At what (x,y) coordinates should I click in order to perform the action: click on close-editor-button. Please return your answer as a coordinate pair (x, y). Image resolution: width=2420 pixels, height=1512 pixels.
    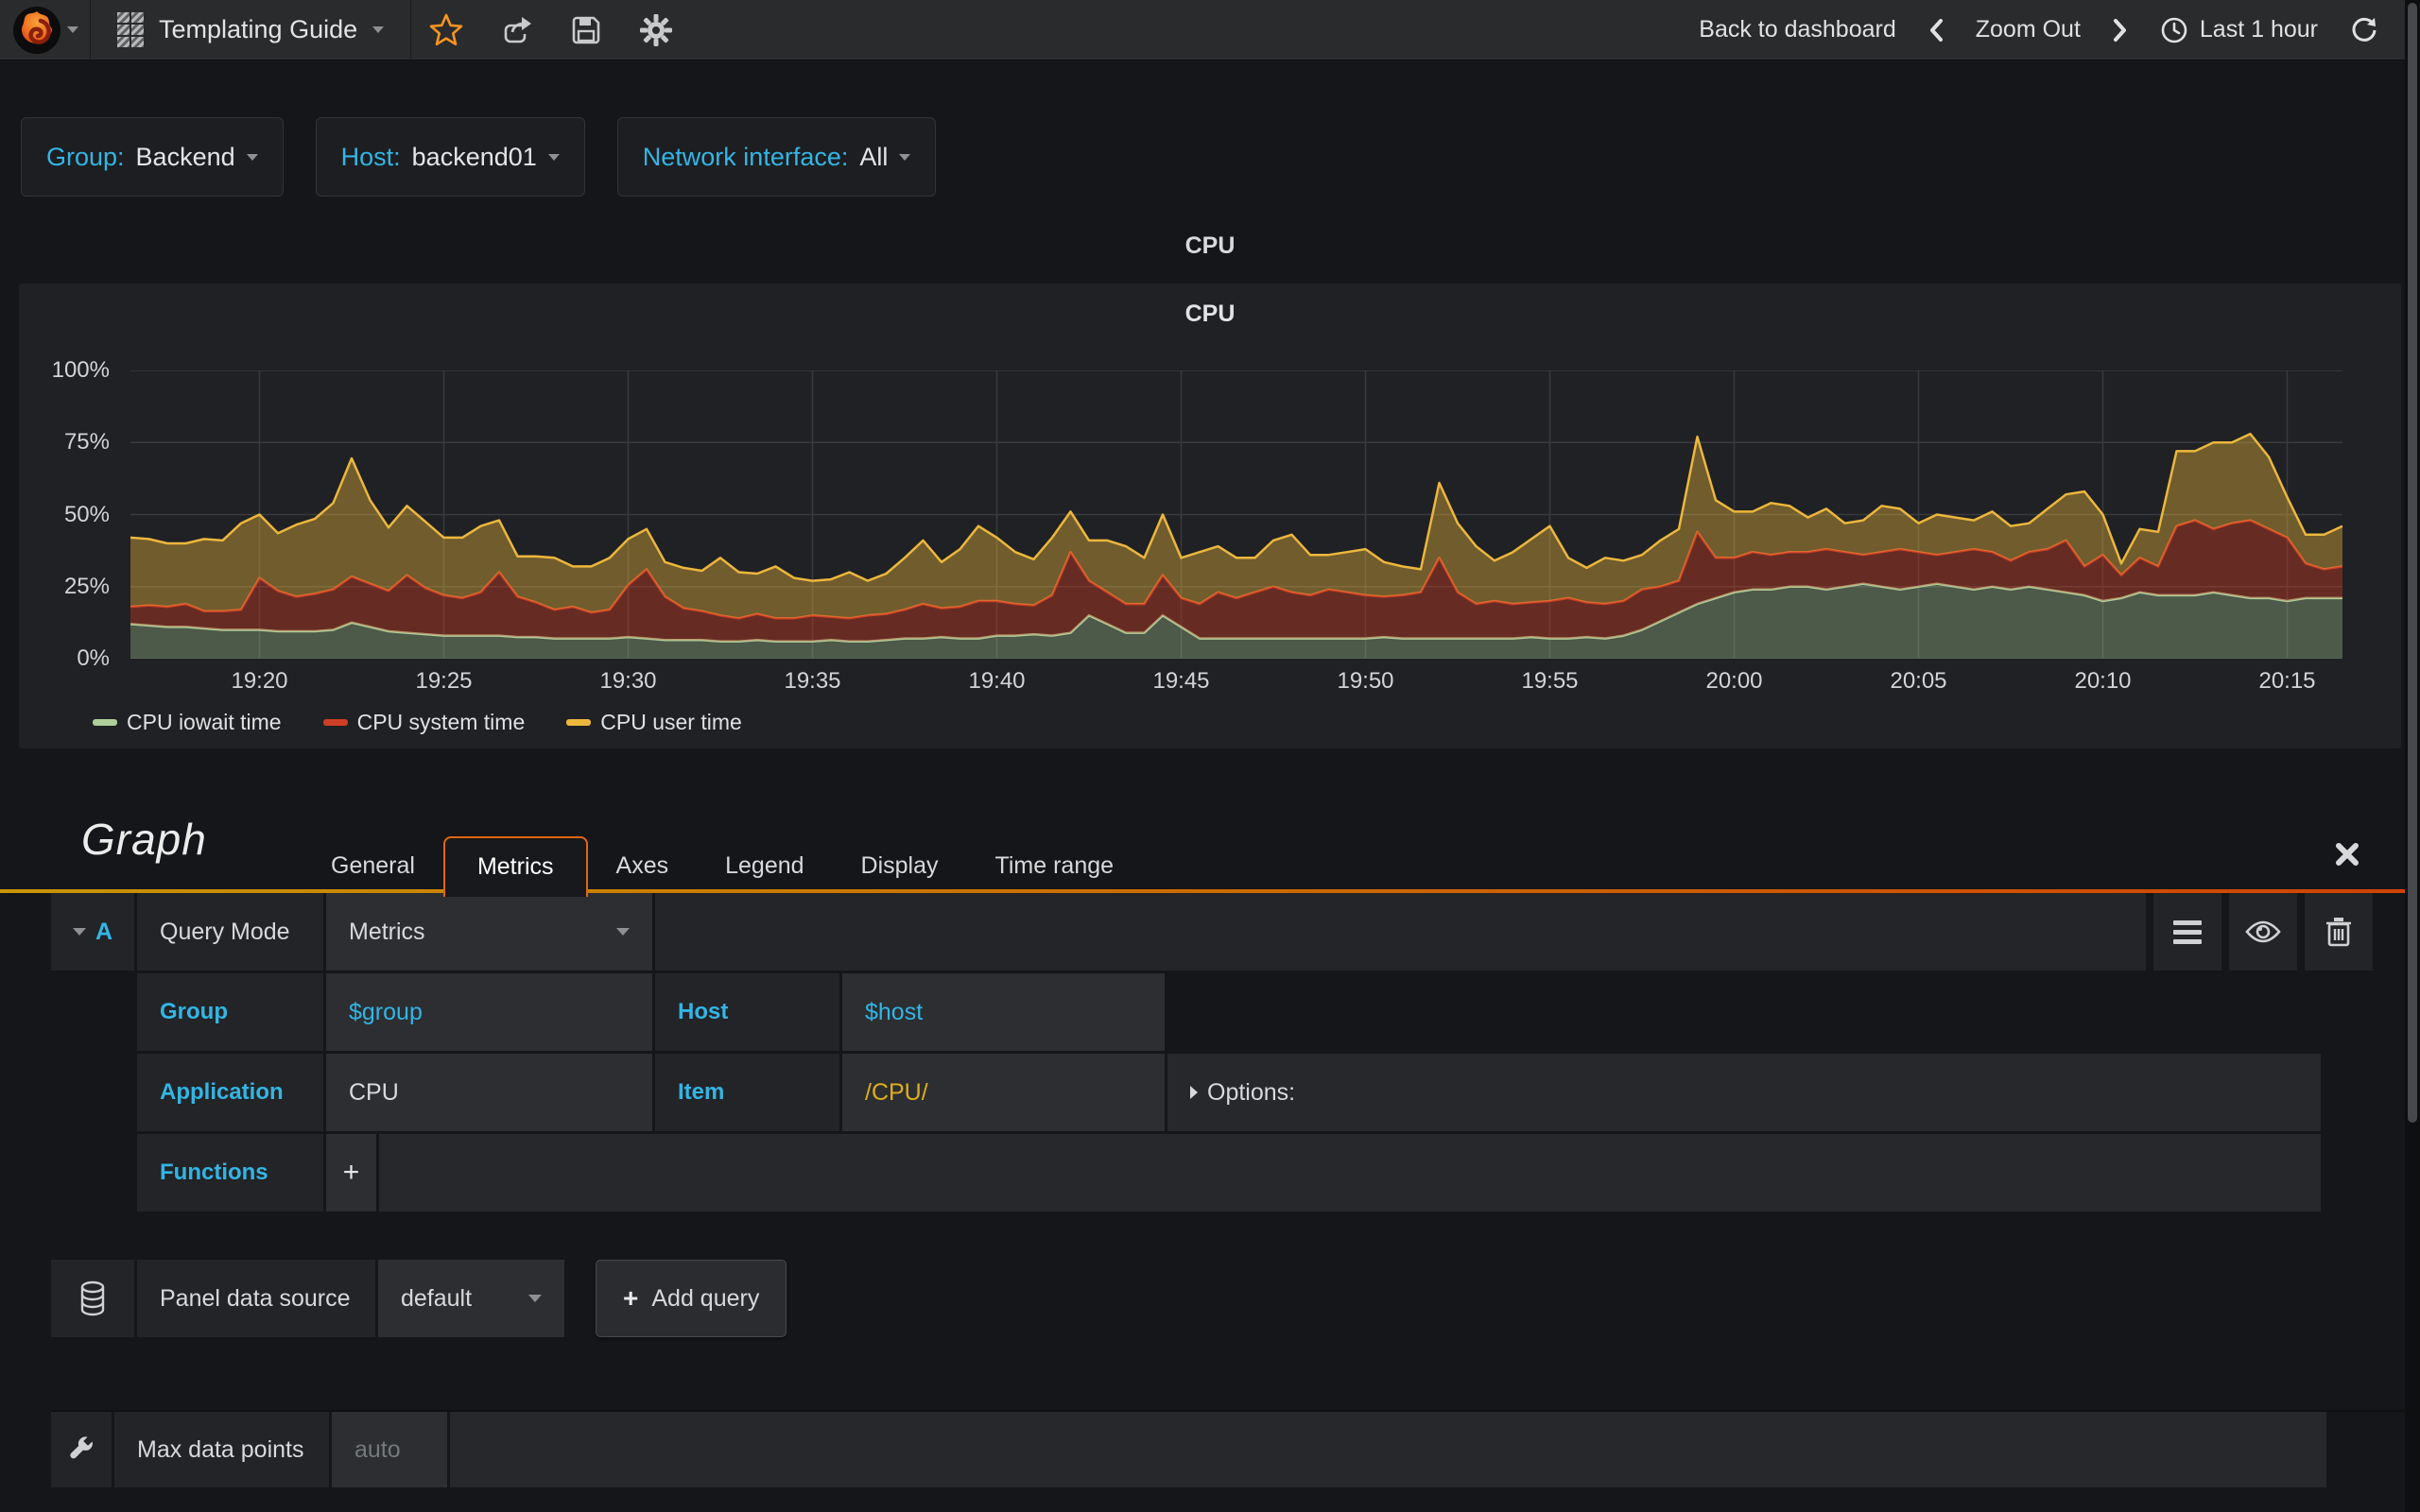
    Looking at the image, I should click on (2347, 854).